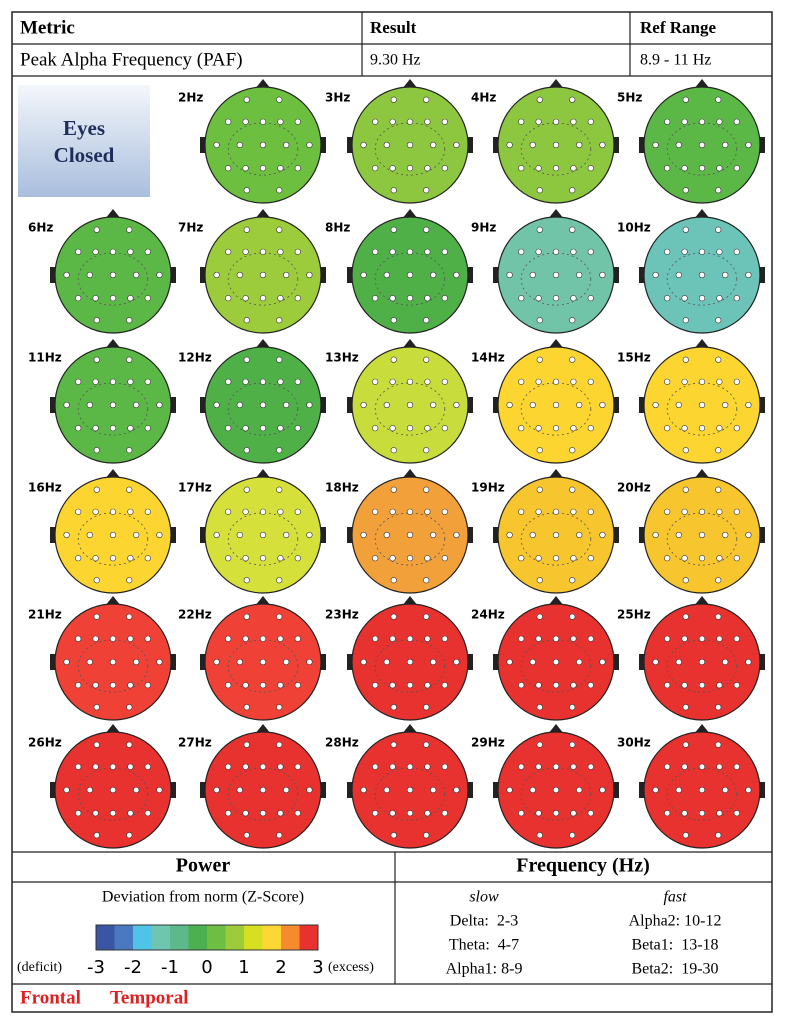 The image size is (786, 1024). I want to click on legend-title: Power, so click(203, 866).